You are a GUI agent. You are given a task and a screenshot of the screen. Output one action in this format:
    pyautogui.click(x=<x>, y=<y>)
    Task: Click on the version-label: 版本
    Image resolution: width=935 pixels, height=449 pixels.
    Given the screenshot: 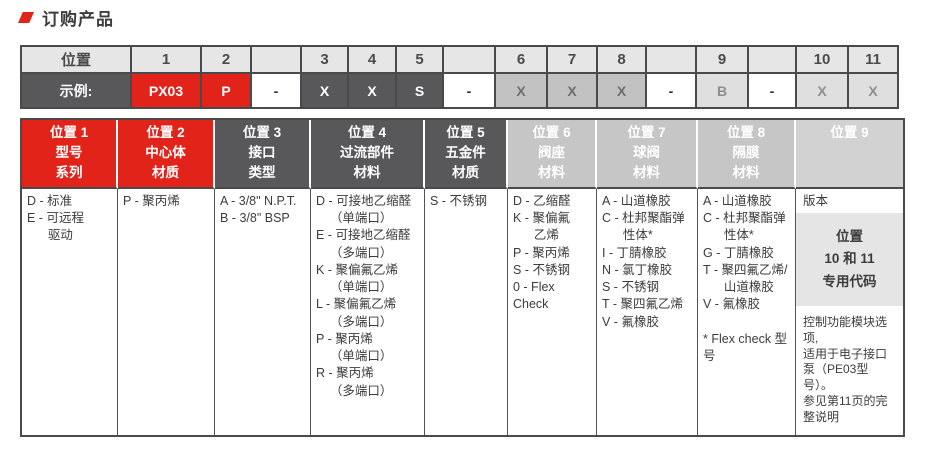 What is the action you would take?
    pyautogui.click(x=816, y=200)
    